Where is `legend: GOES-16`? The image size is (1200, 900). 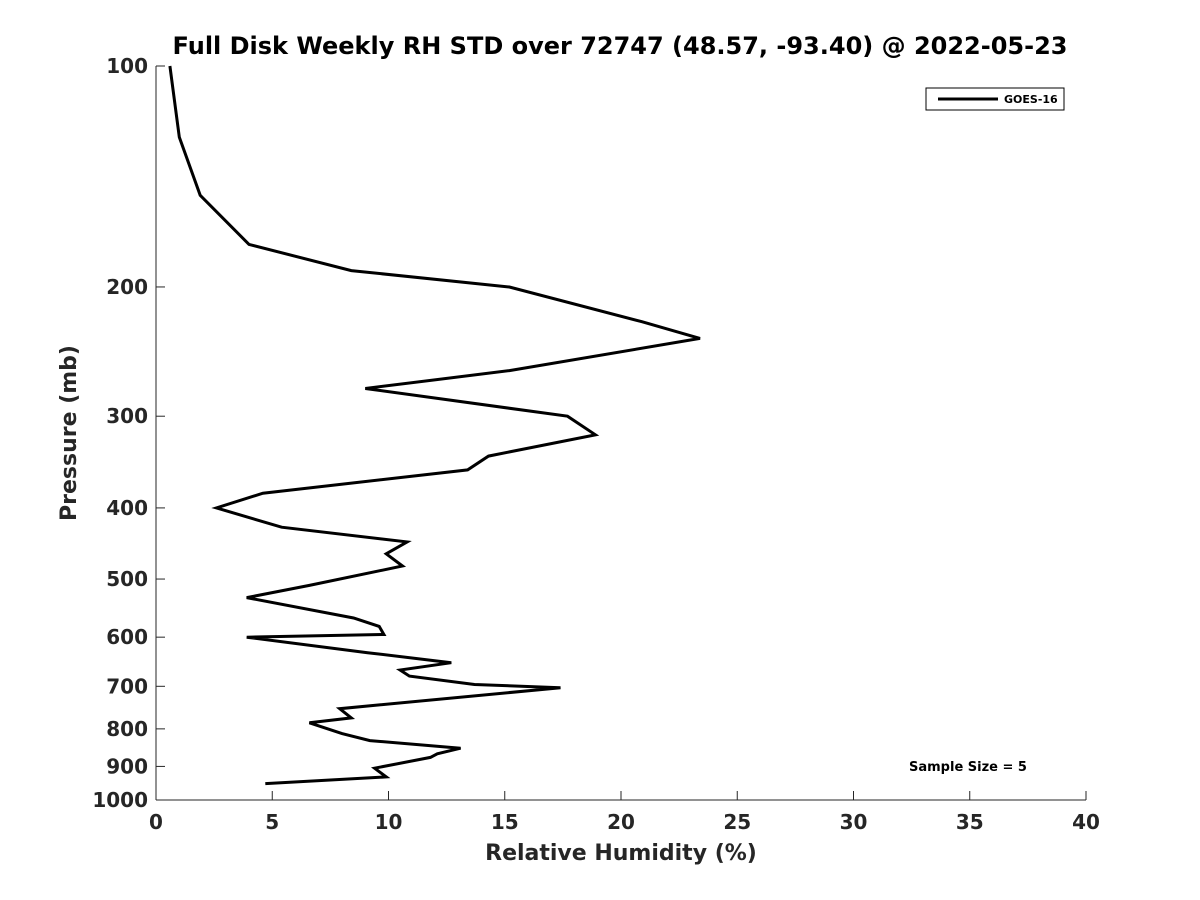 legend: GOES-16 is located at coordinates (995, 99).